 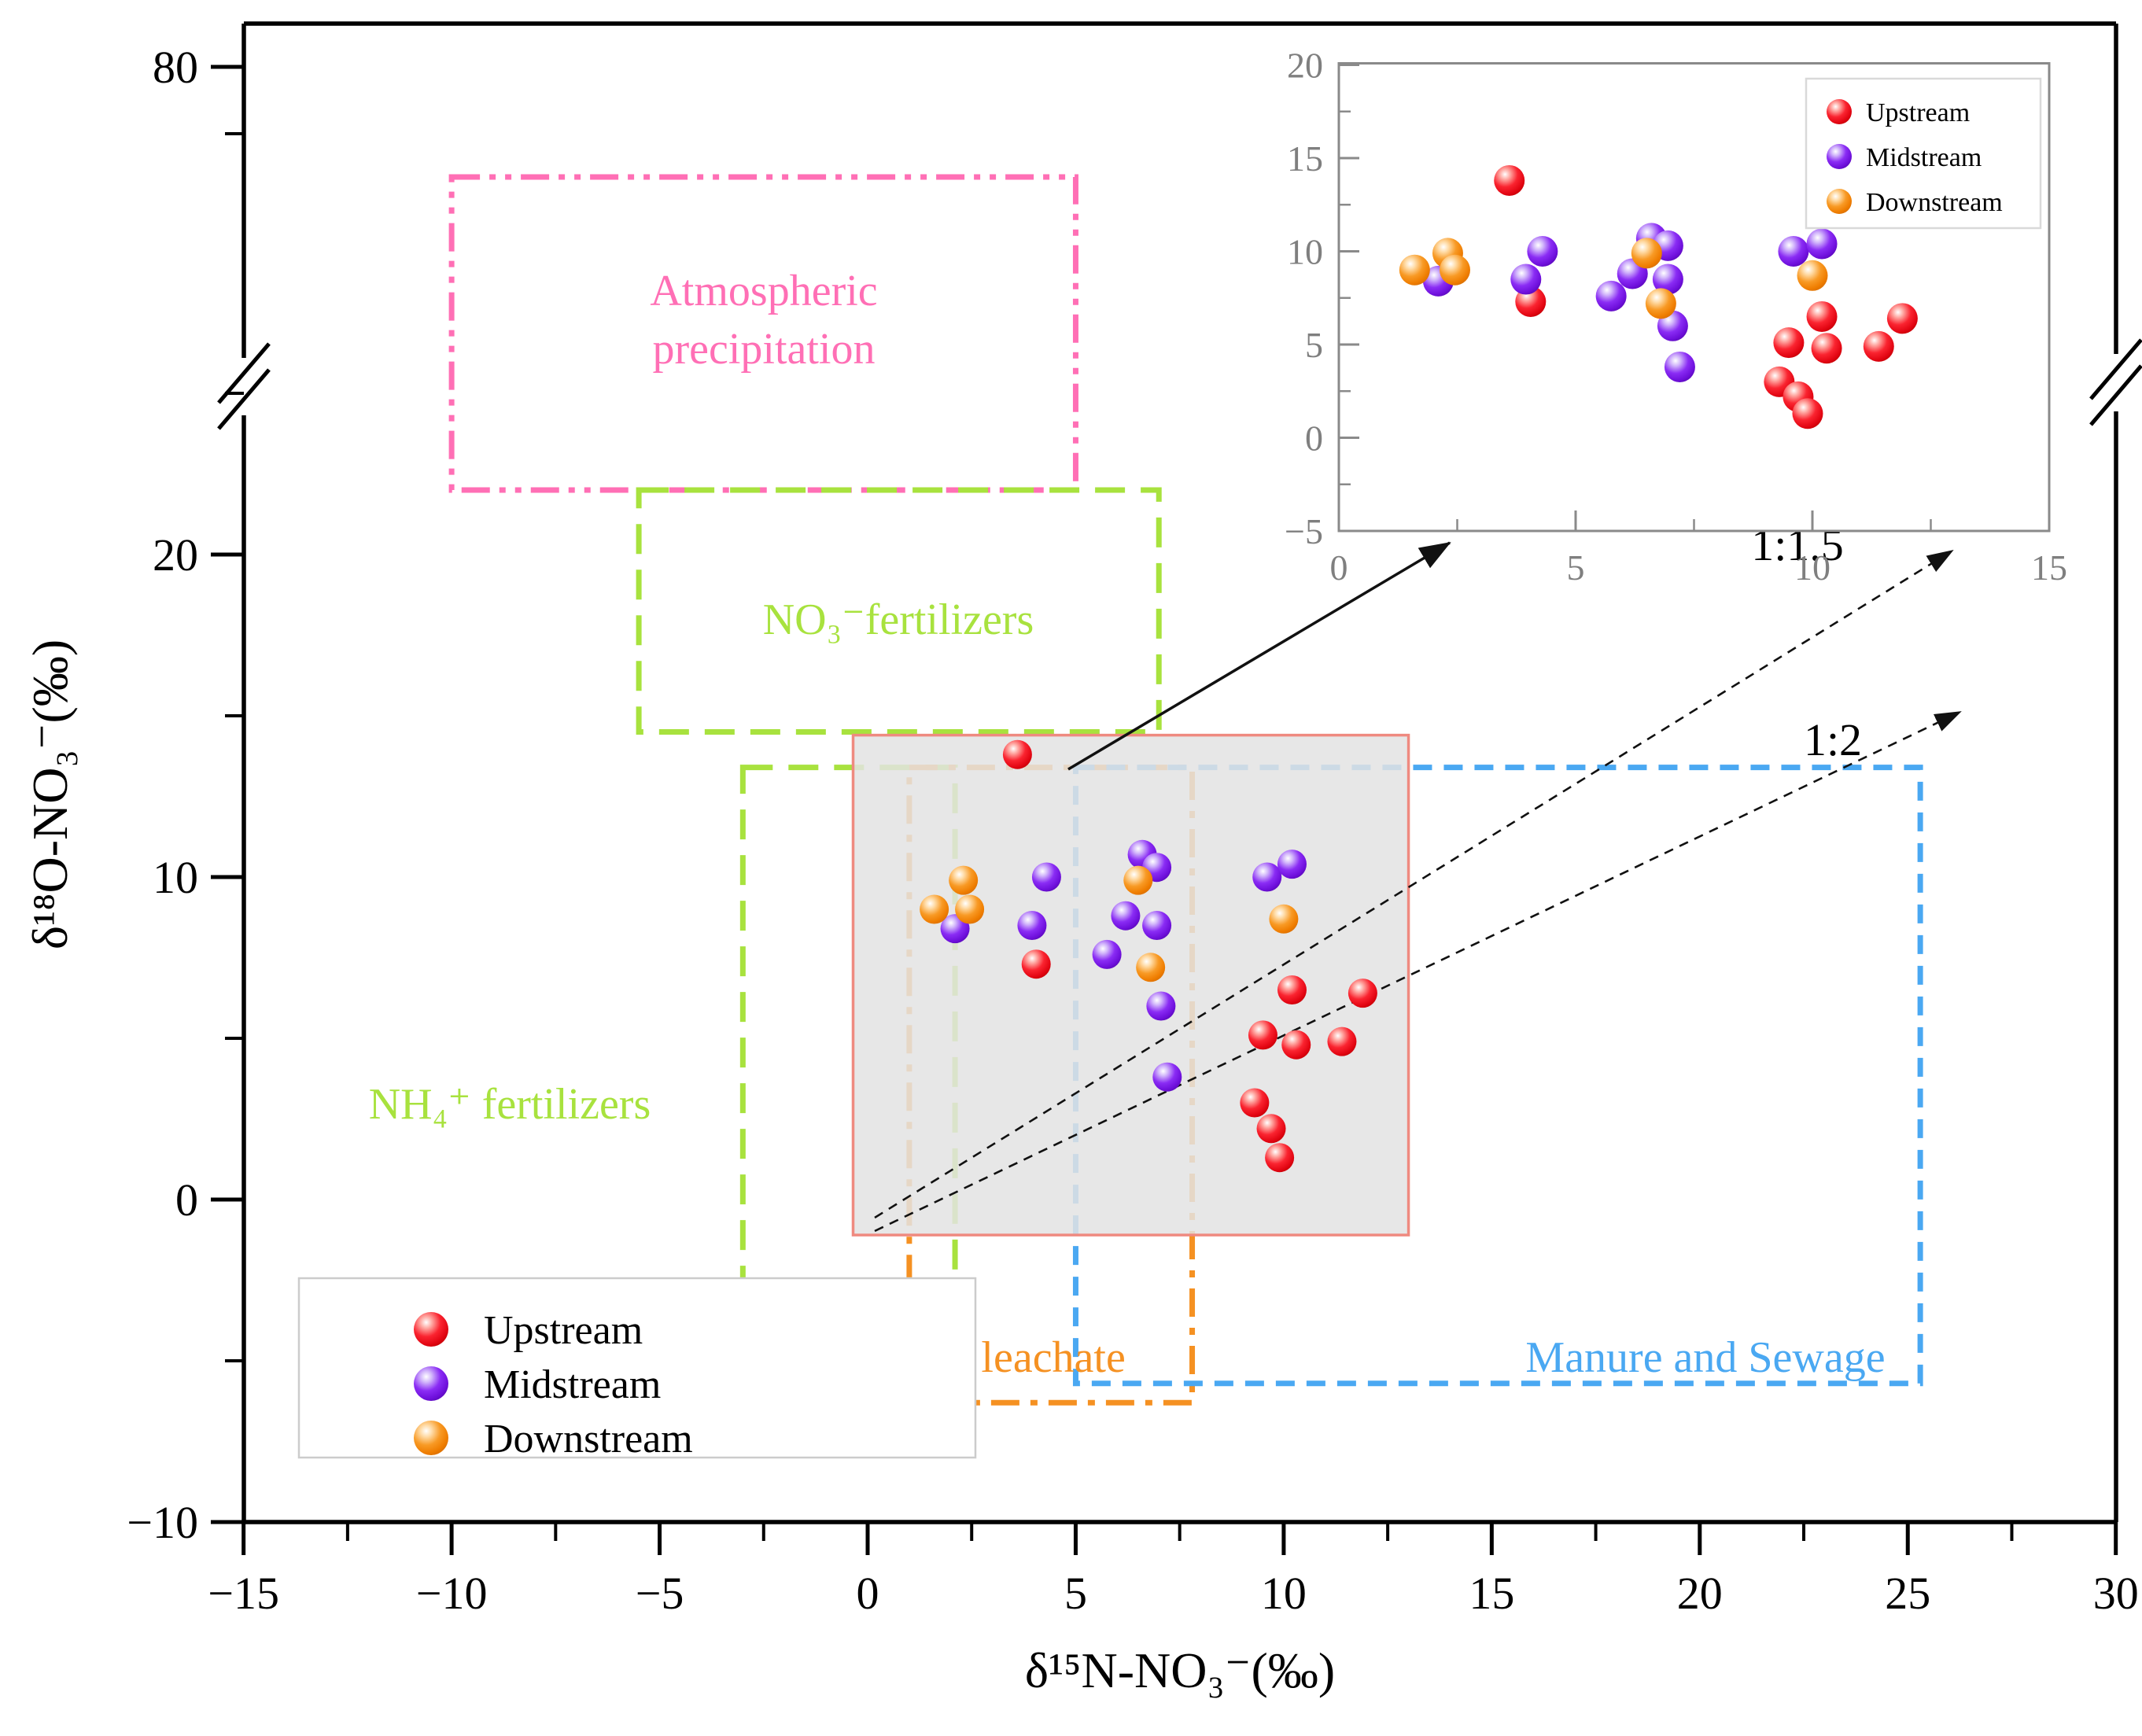 I want to click on x-tick-label: 30, so click(x=2116, y=1594).